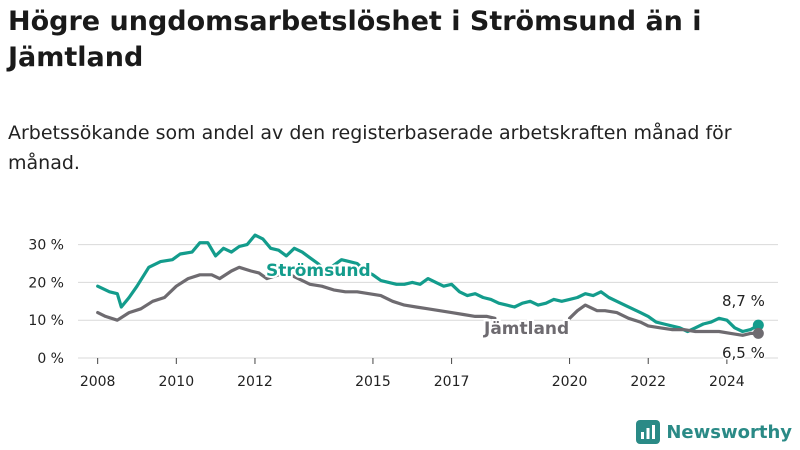 The height and width of the screenshot is (450, 800). Describe the element at coordinates (526, 329) in the screenshot. I see `series-label-jamtland: Jämtland` at that location.